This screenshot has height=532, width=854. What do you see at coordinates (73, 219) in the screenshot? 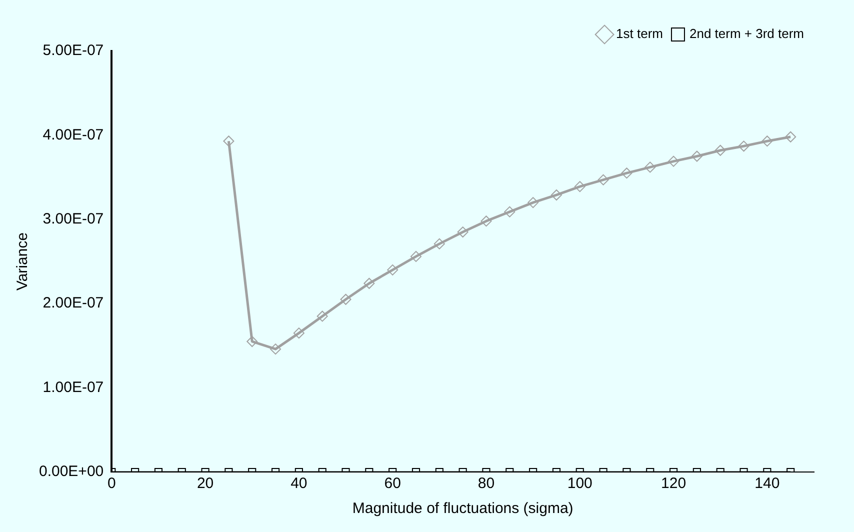
I see `y-tick-label: 3.00E-07` at bounding box center [73, 219].